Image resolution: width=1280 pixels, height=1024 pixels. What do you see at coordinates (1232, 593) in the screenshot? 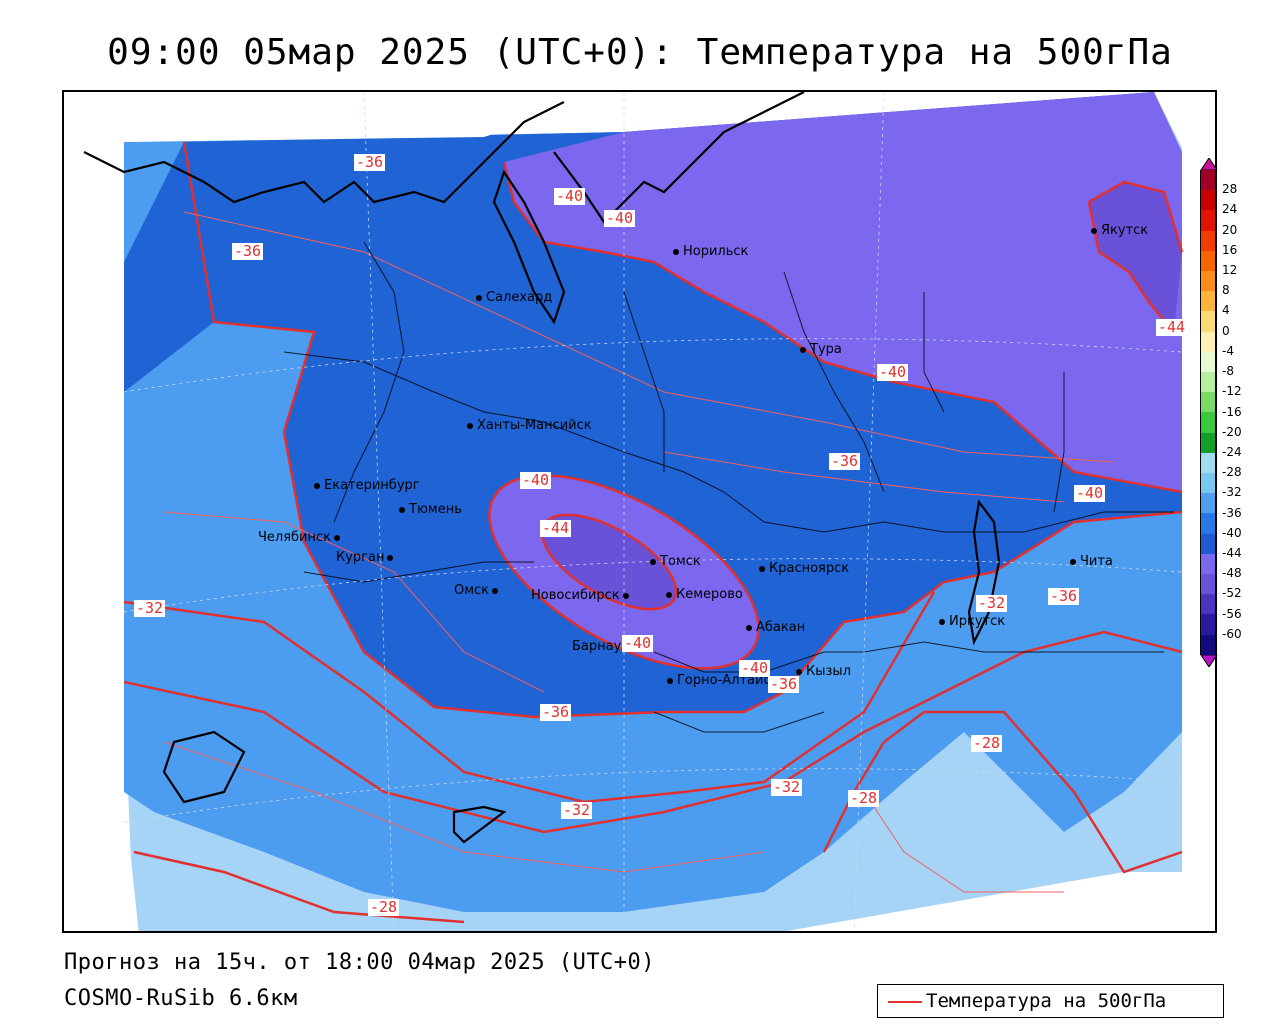
I see `colorbar-tick-label: -52` at bounding box center [1232, 593].